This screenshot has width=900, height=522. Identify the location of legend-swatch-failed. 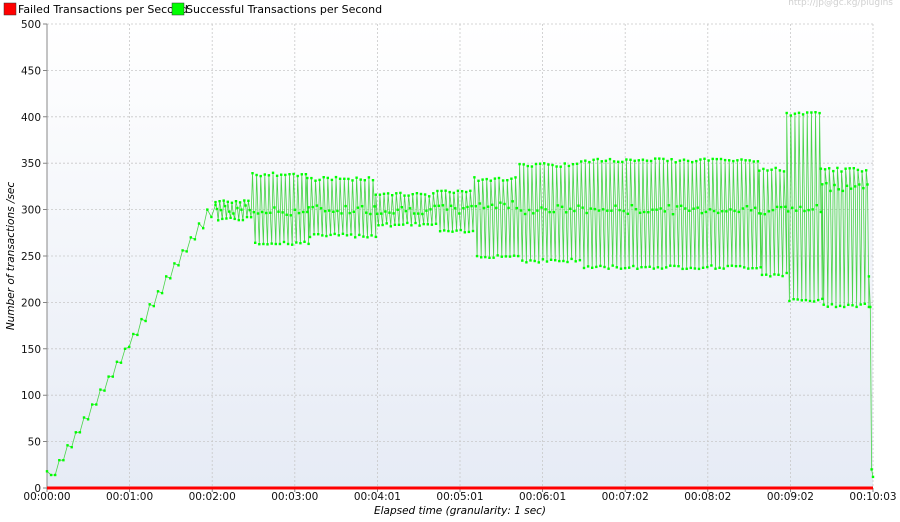
(10, 9).